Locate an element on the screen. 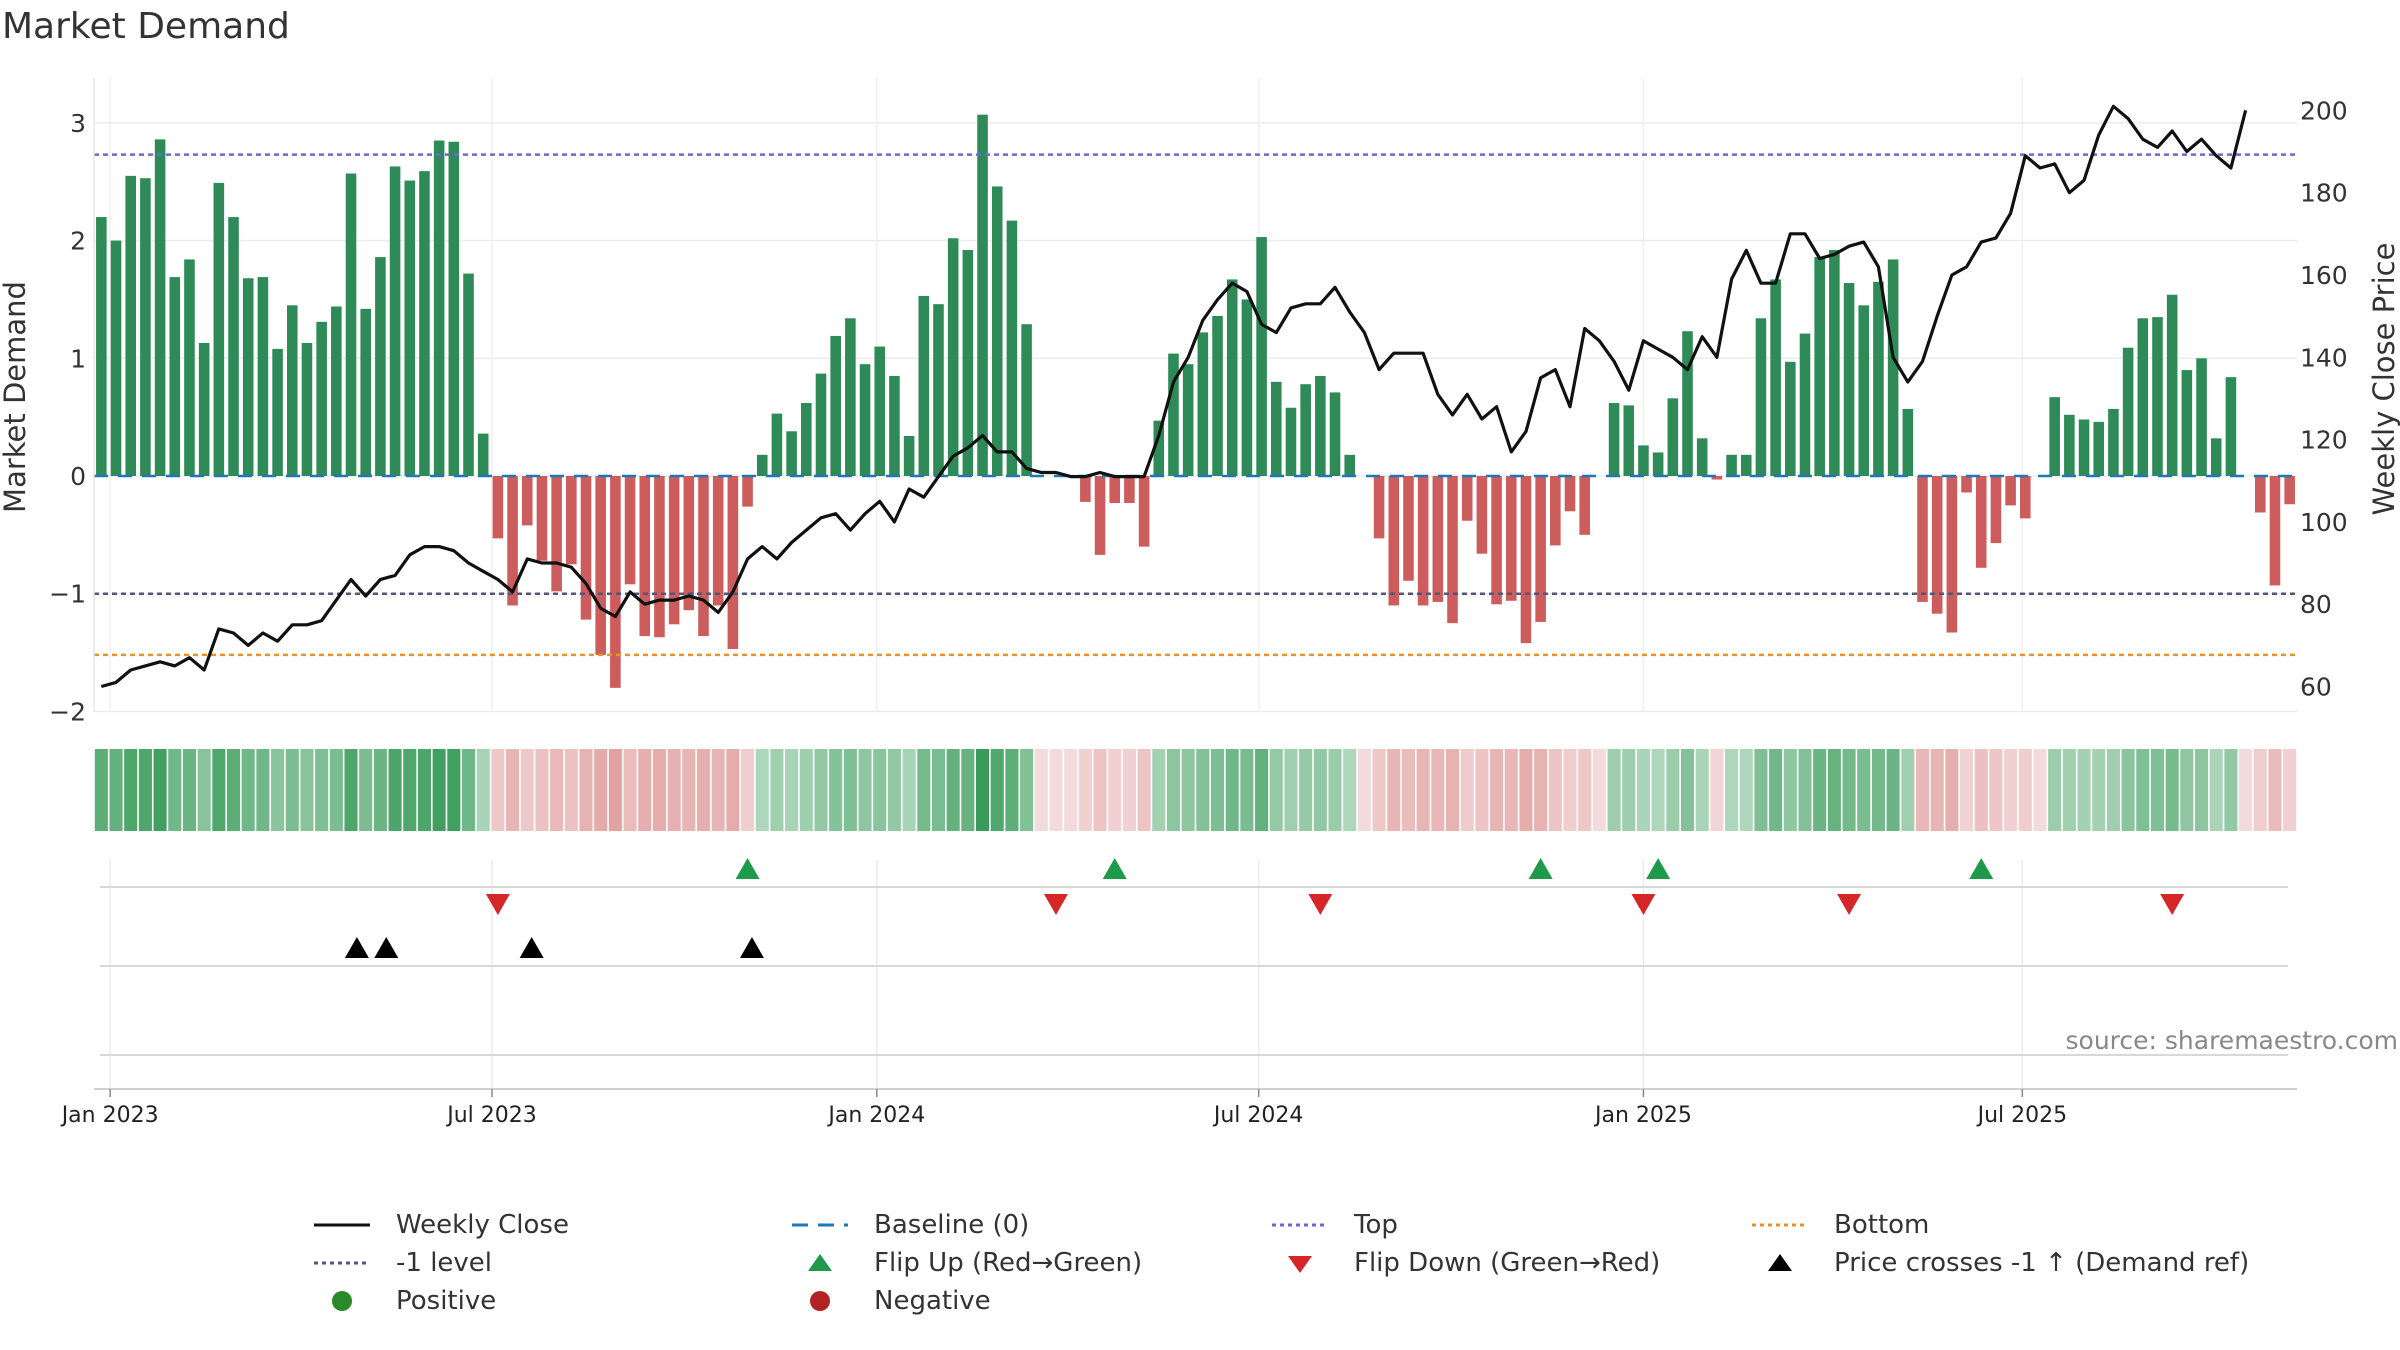  demand-heat-strip is located at coordinates (1195, 790).